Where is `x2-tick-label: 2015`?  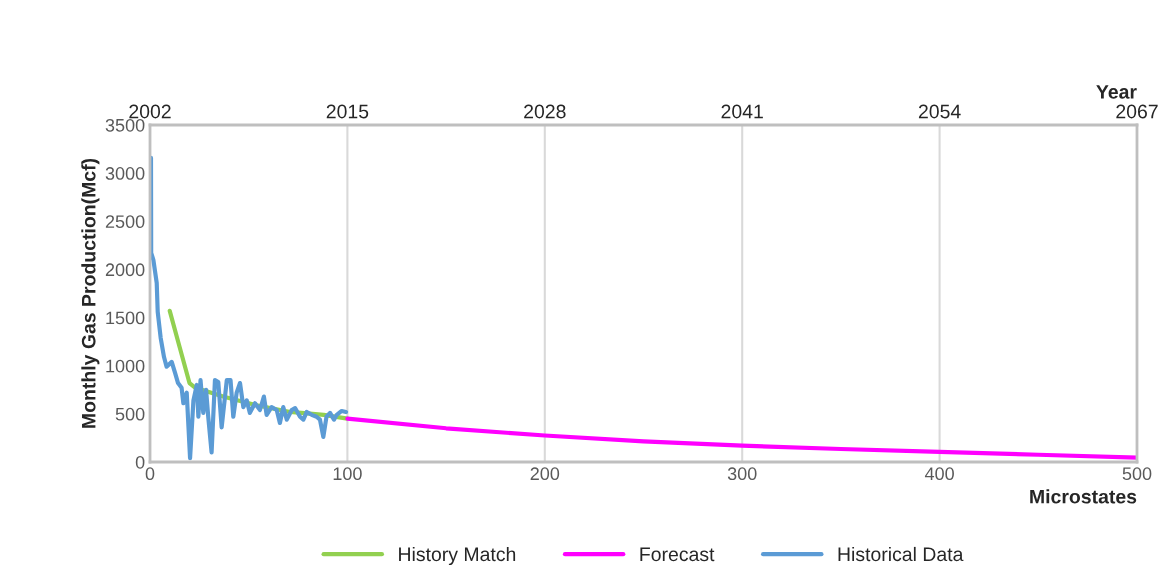
x2-tick-label: 2015 is located at coordinates (347, 111).